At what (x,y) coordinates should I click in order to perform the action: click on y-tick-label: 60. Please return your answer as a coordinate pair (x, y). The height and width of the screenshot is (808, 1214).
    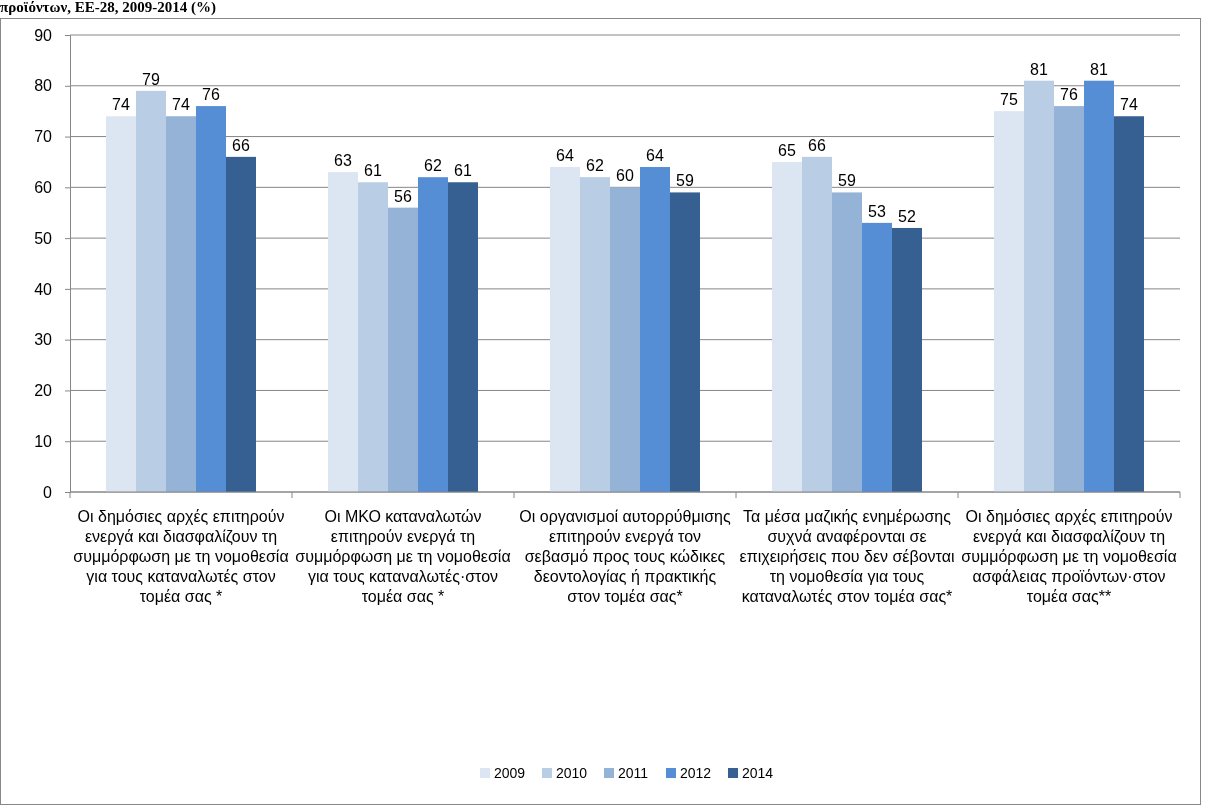
    Looking at the image, I should click on (43, 187).